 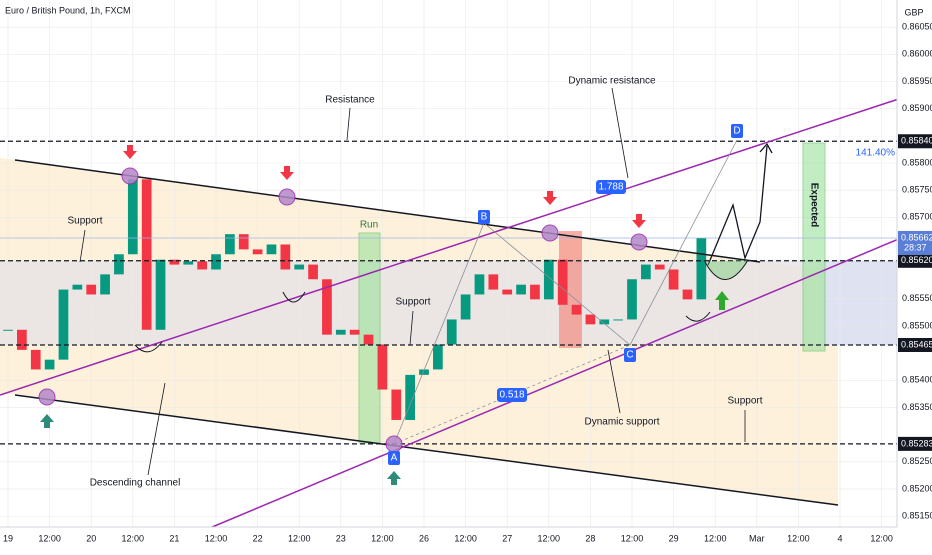 What do you see at coordinates (917, 54) in the screenshot?
I see `y-tick-label: 0.86000` at bounding box center [917, 54].